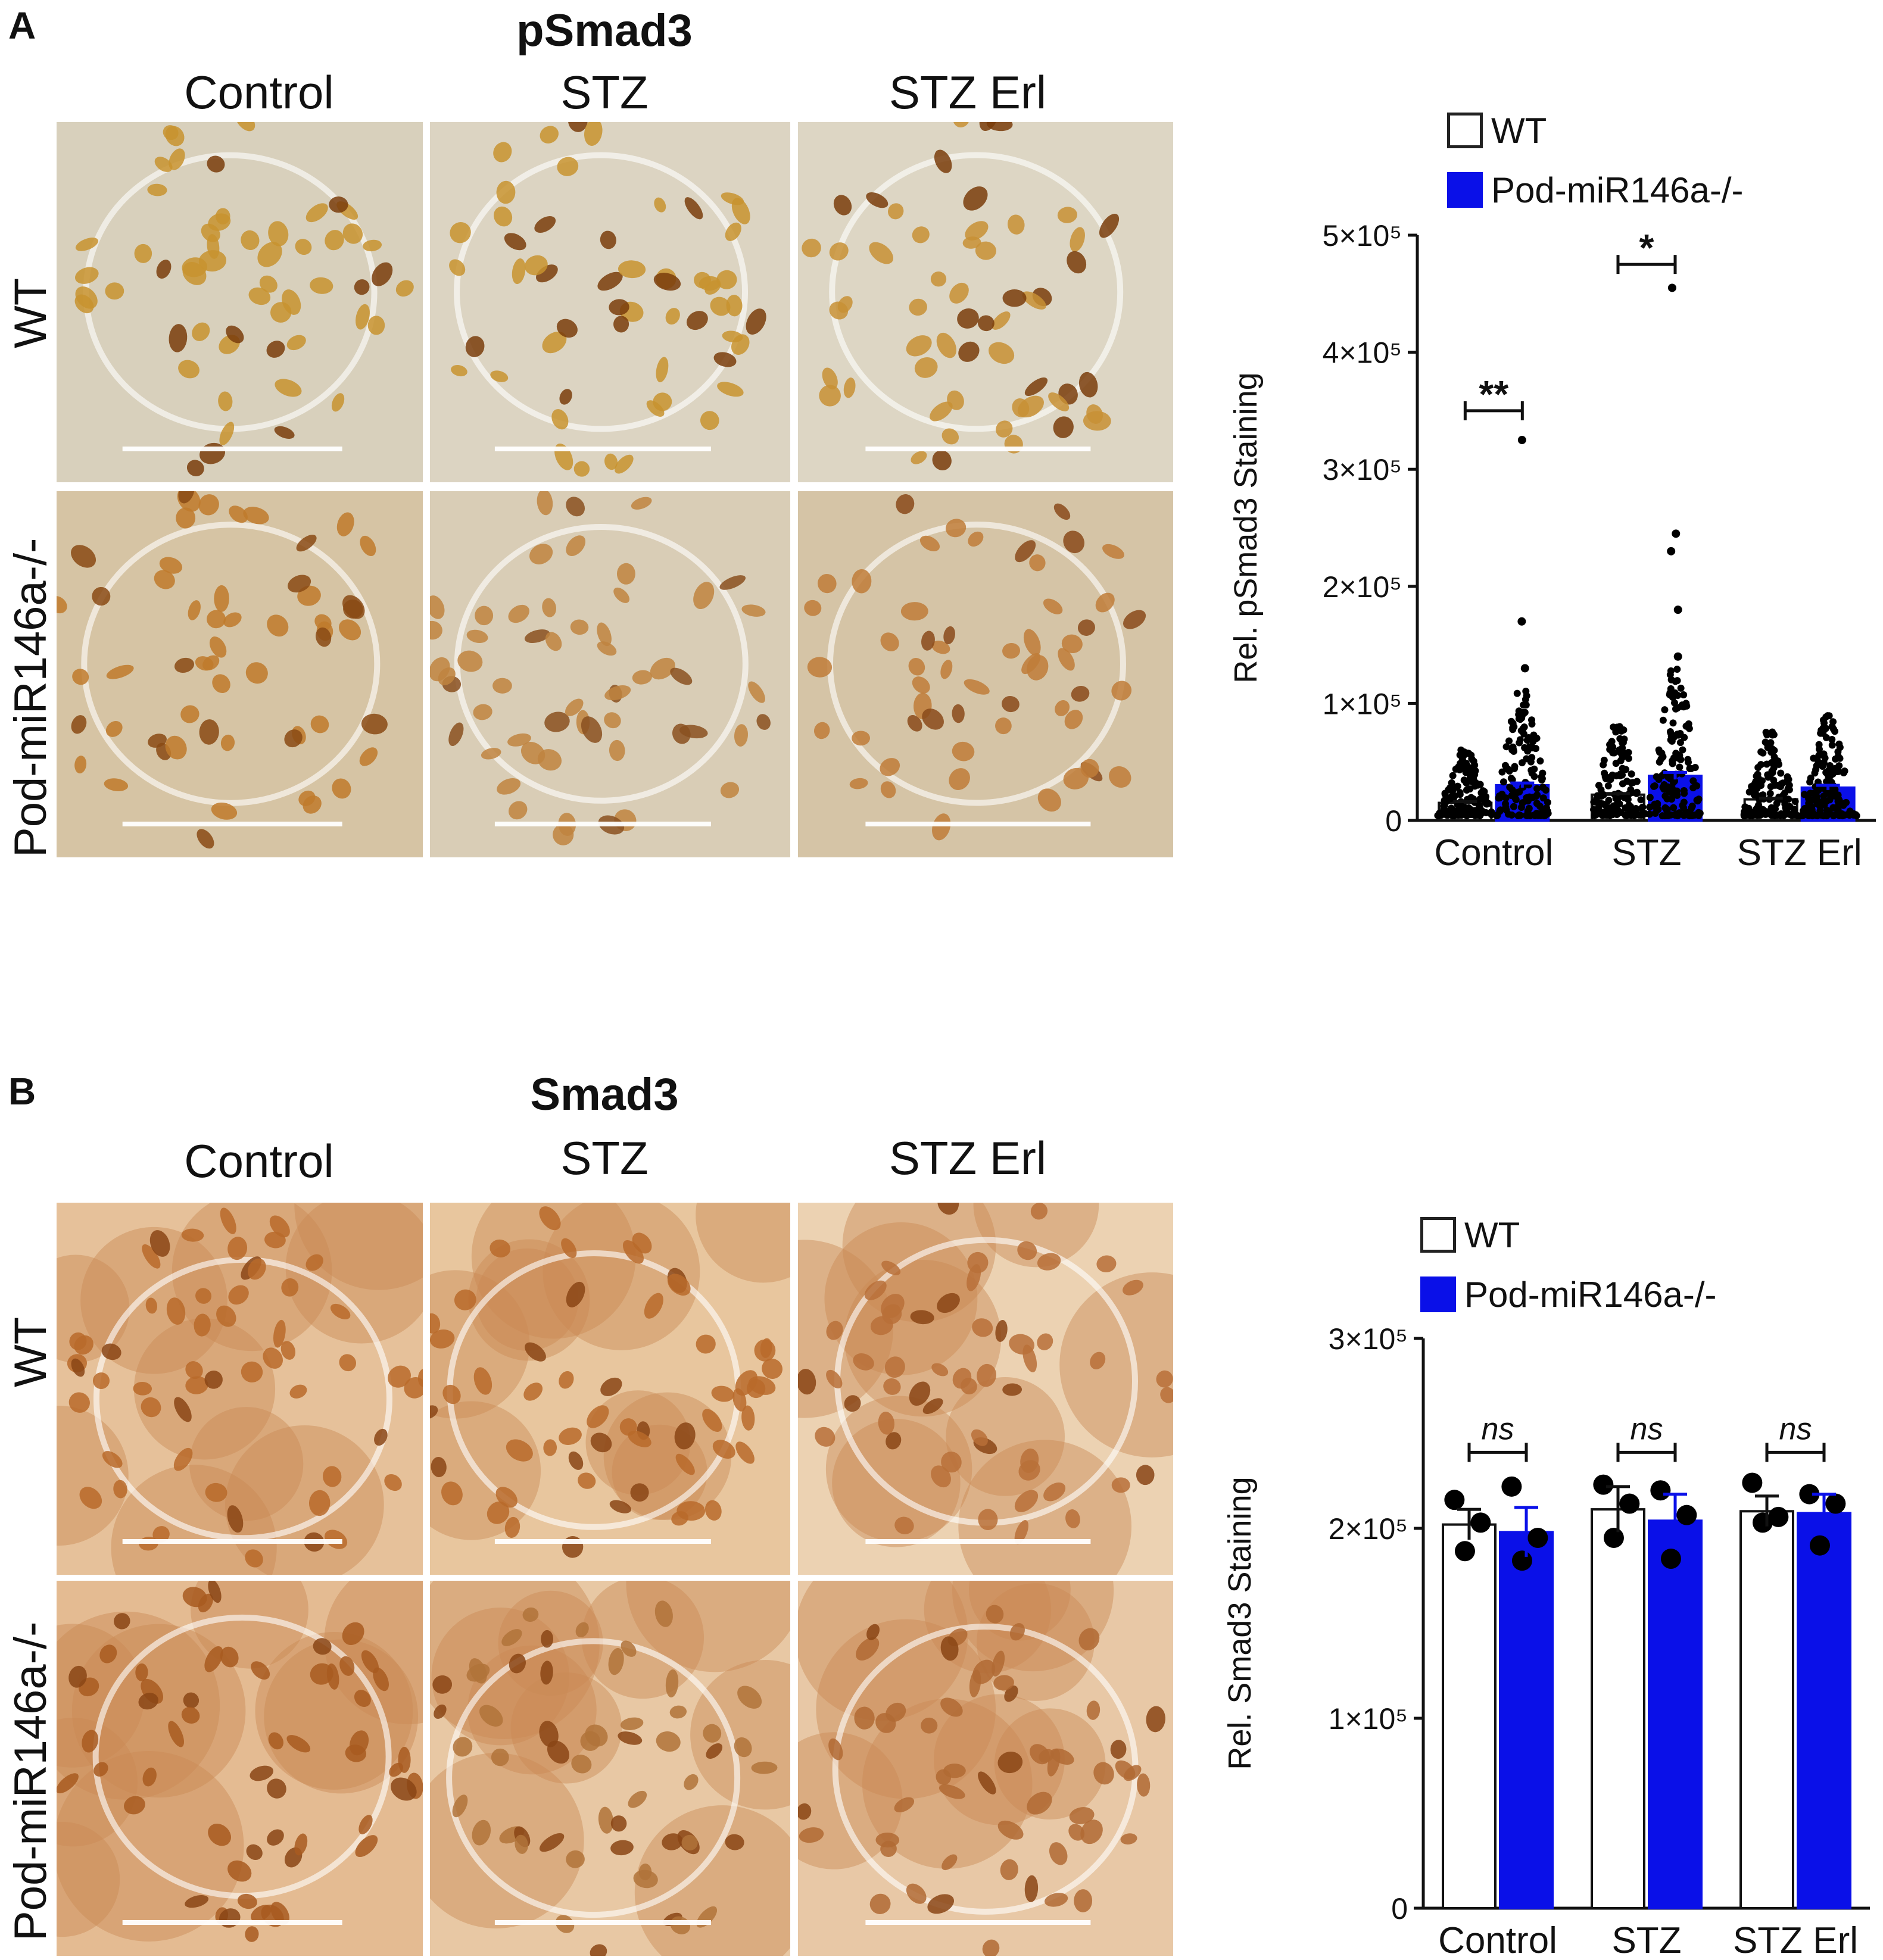  Describe the element at coordinates (985, 1389) in the screenshot. I see `micrograph-wt-stz-erl` at that location.